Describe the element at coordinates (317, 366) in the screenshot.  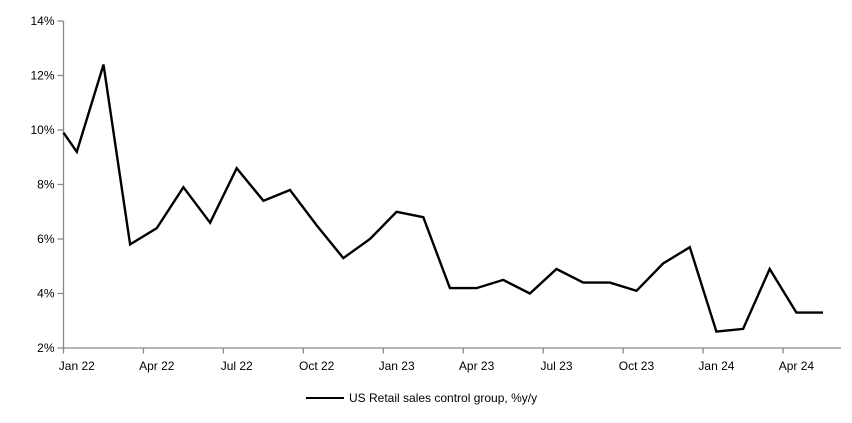
I see `x-tick-label: Oct 22` at that location.